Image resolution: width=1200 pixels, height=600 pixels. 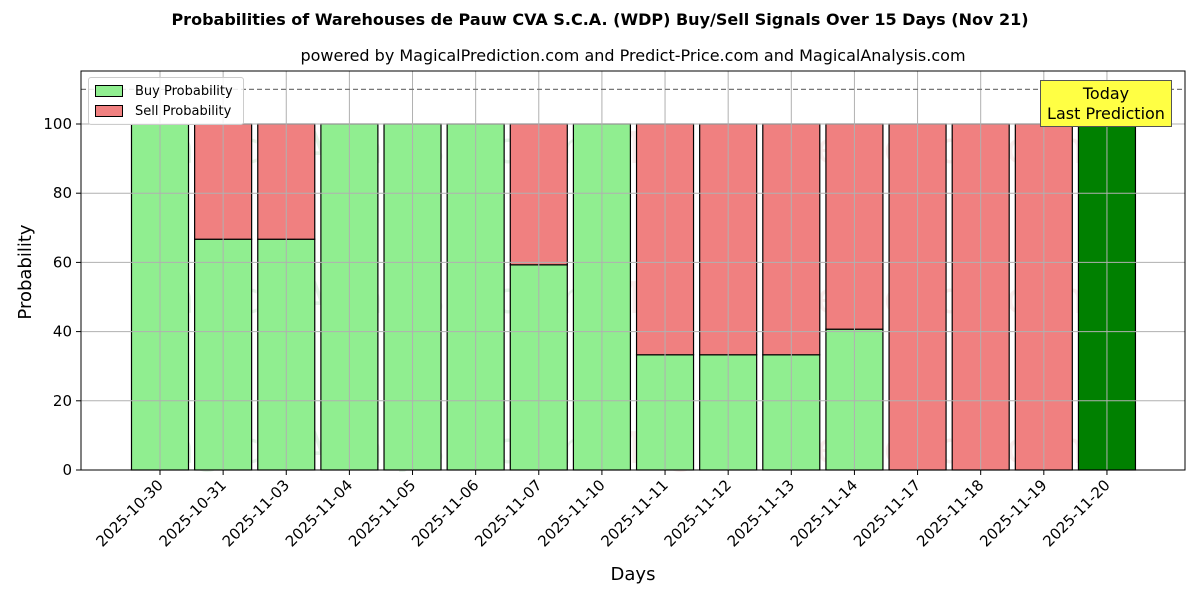 I want to click on legend-sell-label: Sell Probability, so click(x=183, y=111).